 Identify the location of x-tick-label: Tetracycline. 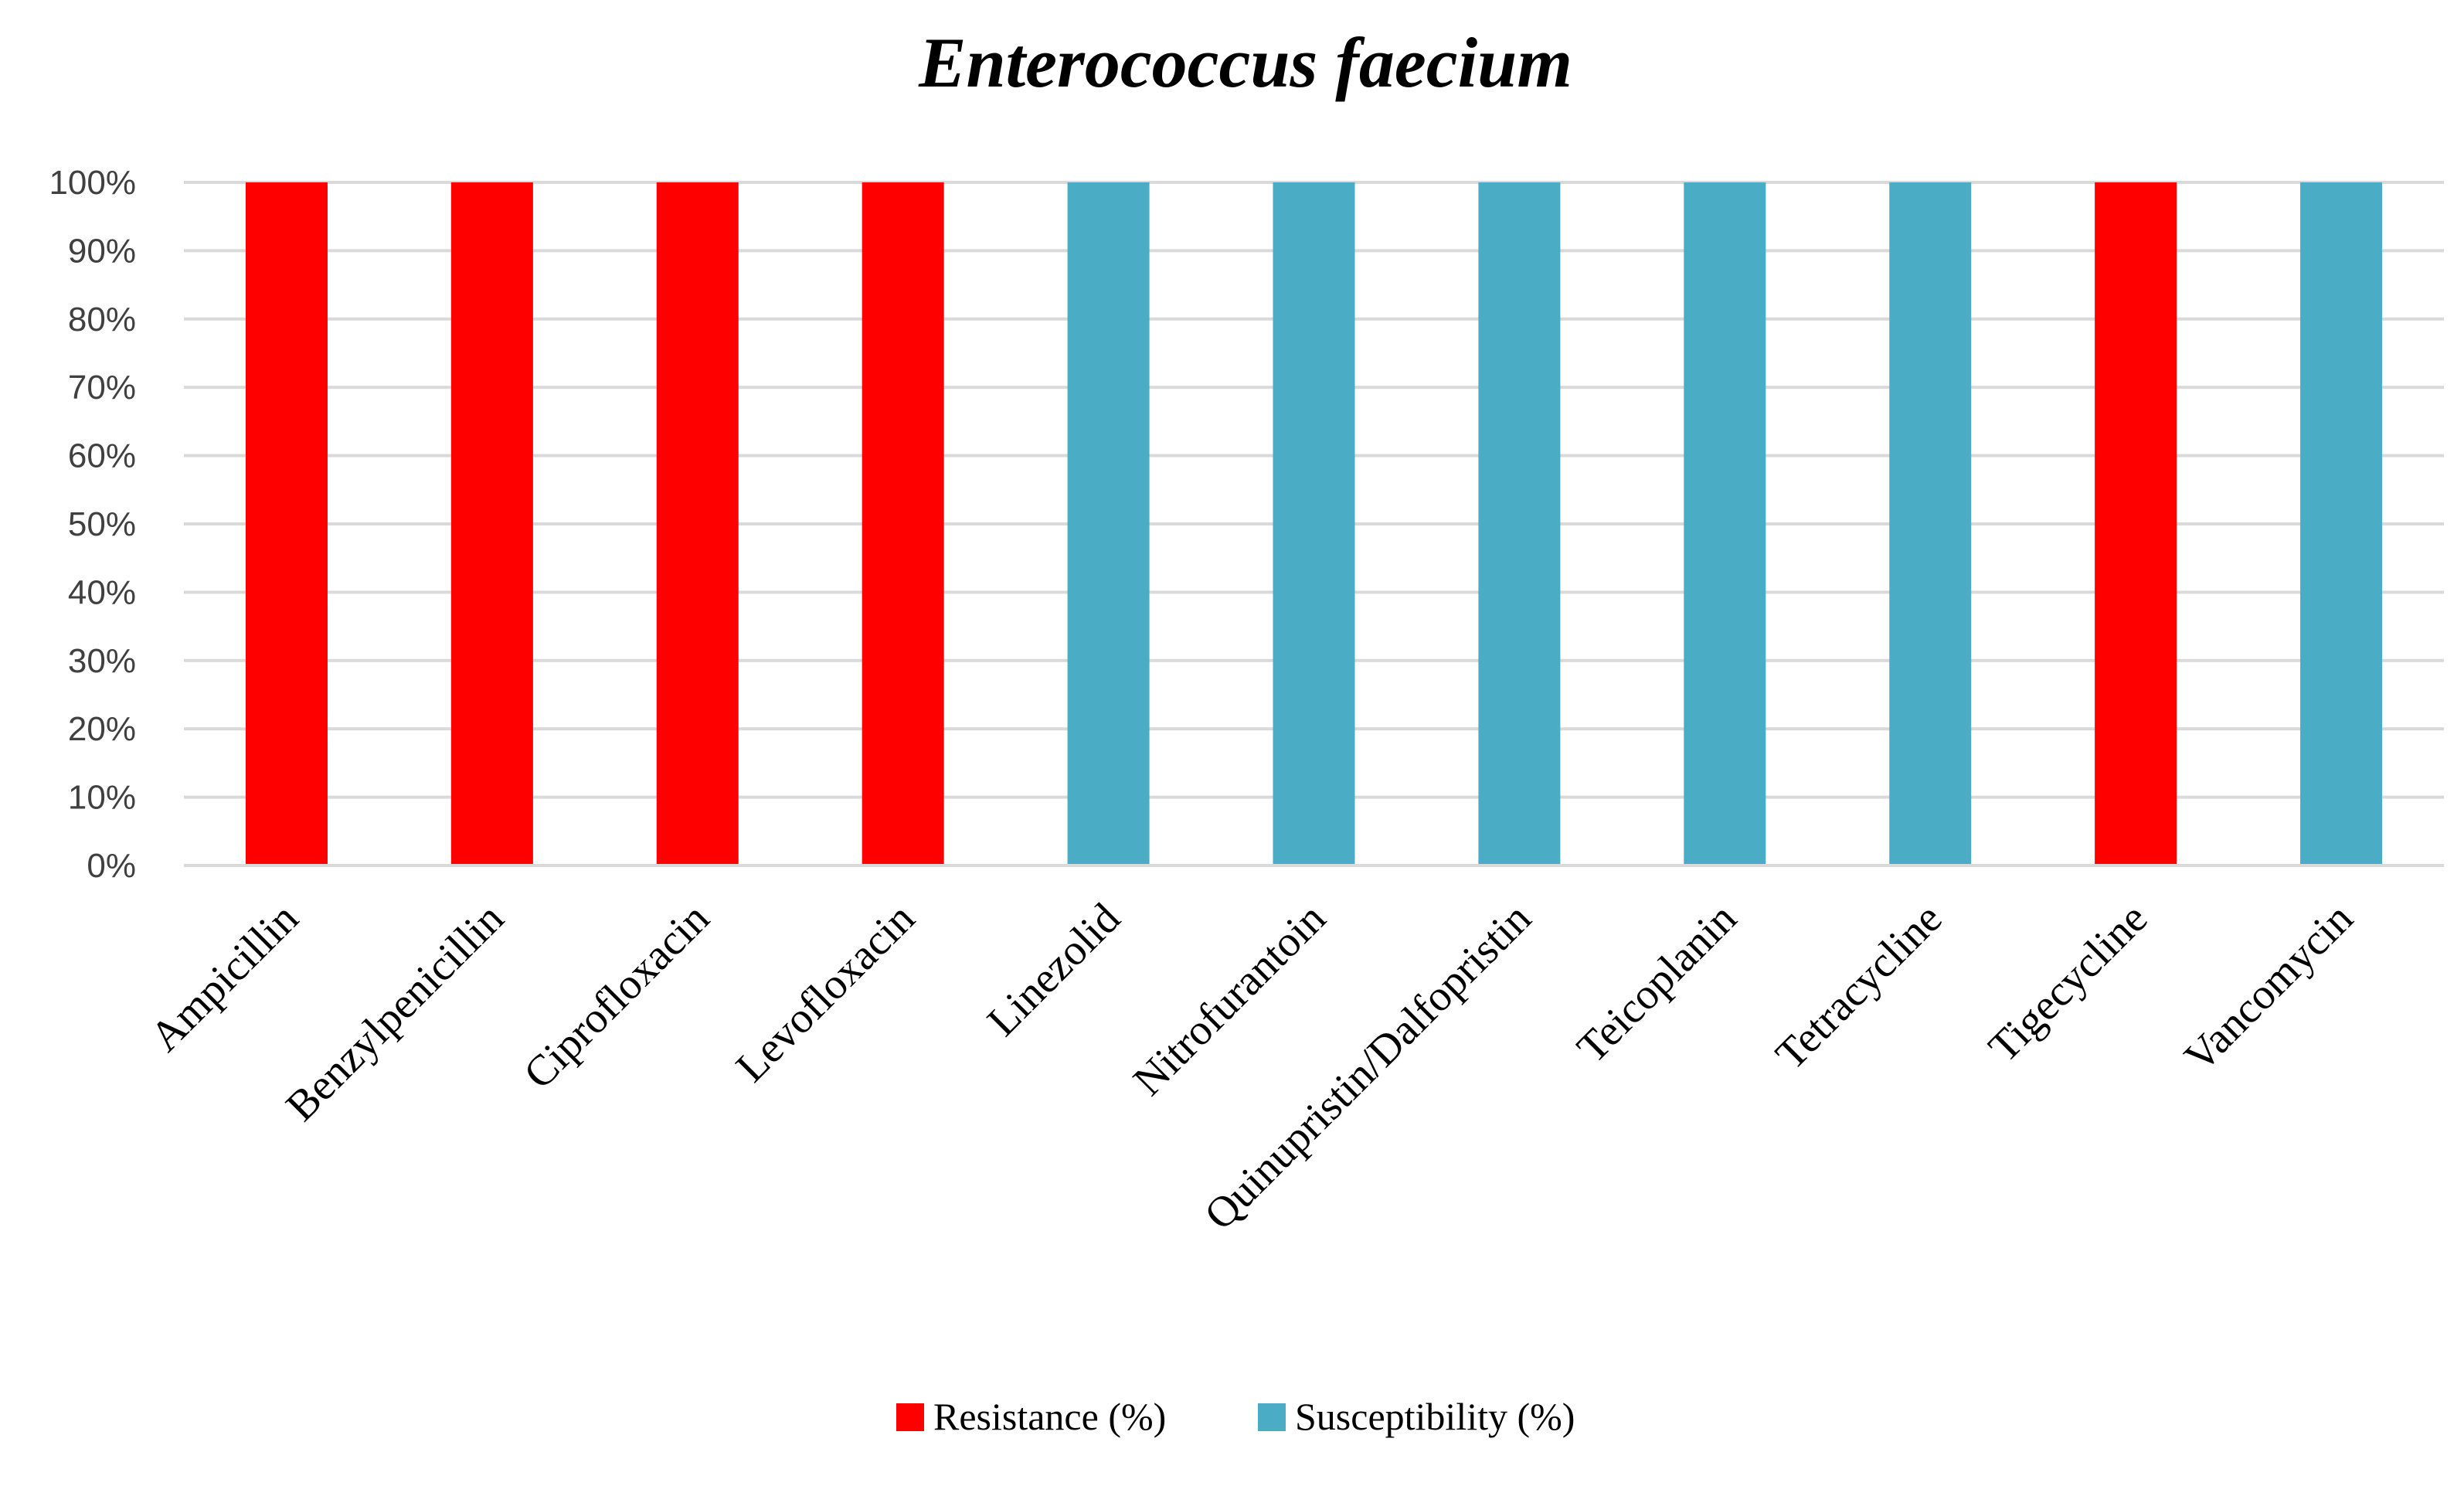
(1858, 987).